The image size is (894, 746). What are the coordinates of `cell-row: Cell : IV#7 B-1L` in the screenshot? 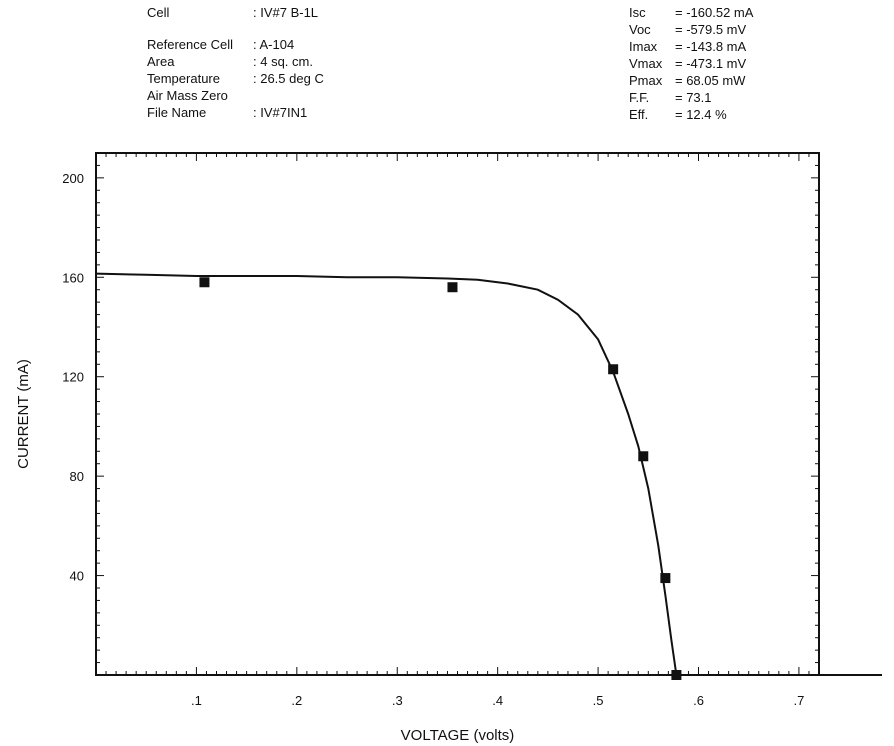 It's located at (297, 12).